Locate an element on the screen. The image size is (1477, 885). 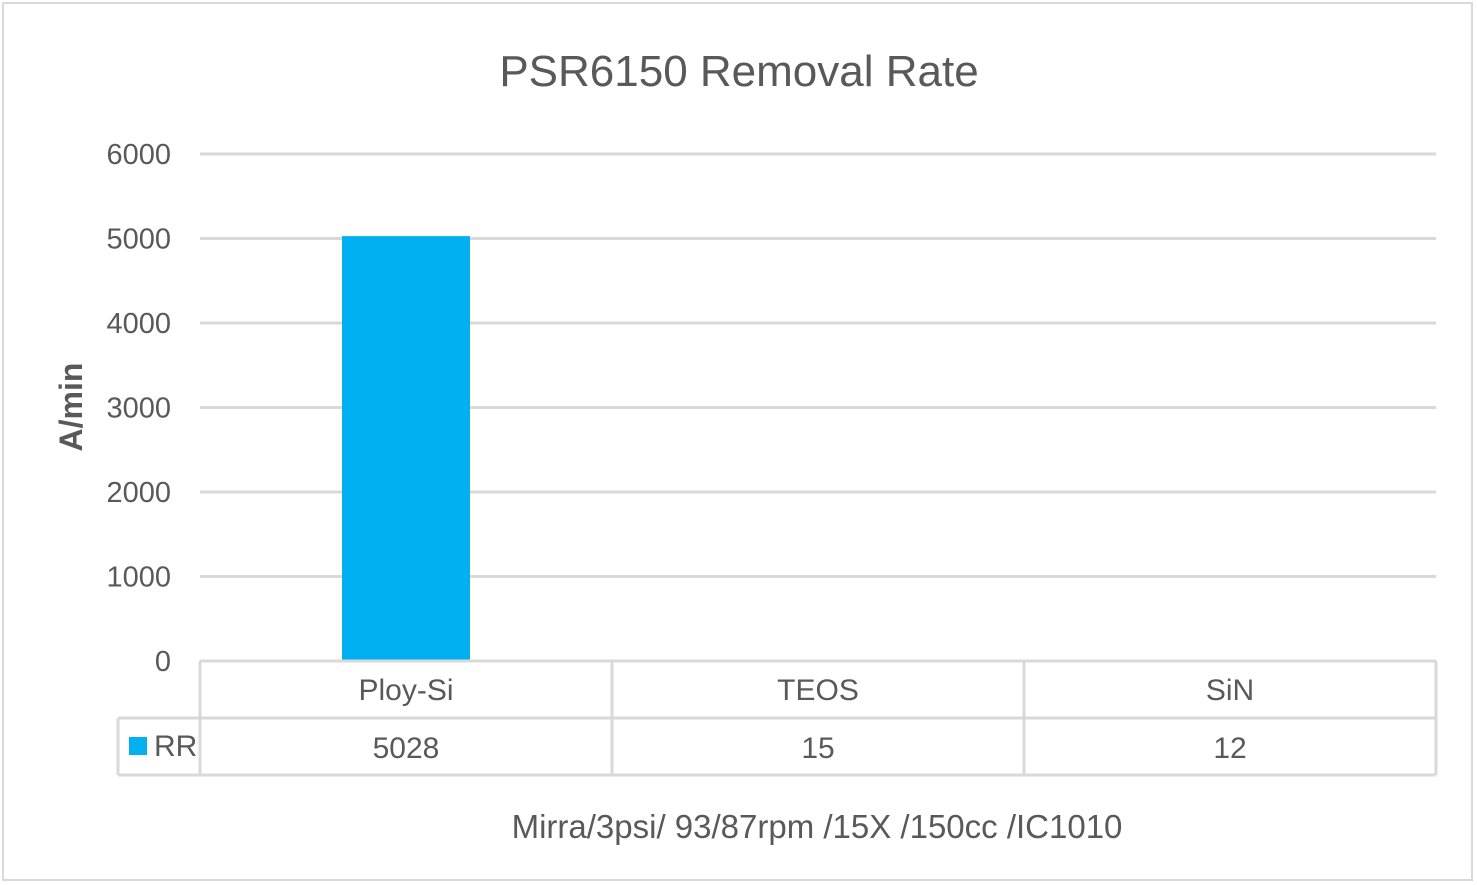
x-axis-caption: Mirra/3psi/ 93/87rpm /15X /150cc /IC1010 is located at coordinates (817, 826).